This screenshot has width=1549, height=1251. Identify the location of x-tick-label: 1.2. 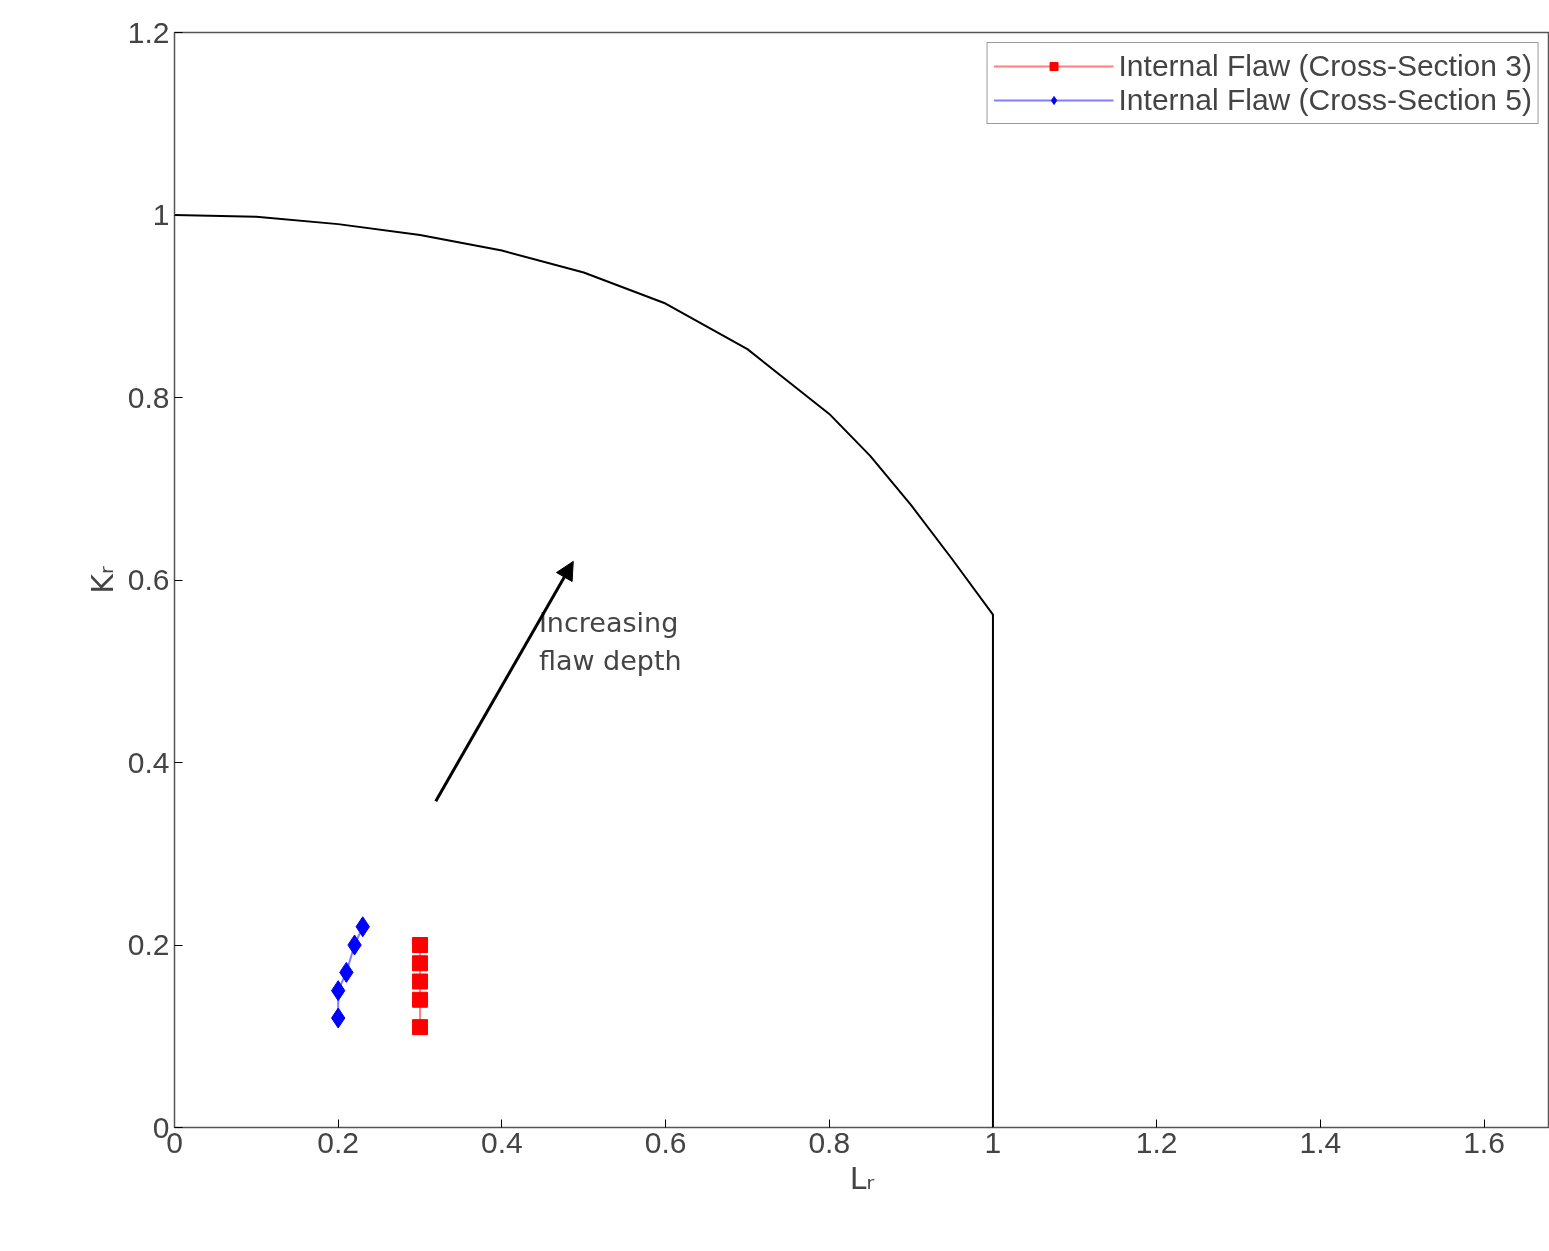
(1156, 1142).